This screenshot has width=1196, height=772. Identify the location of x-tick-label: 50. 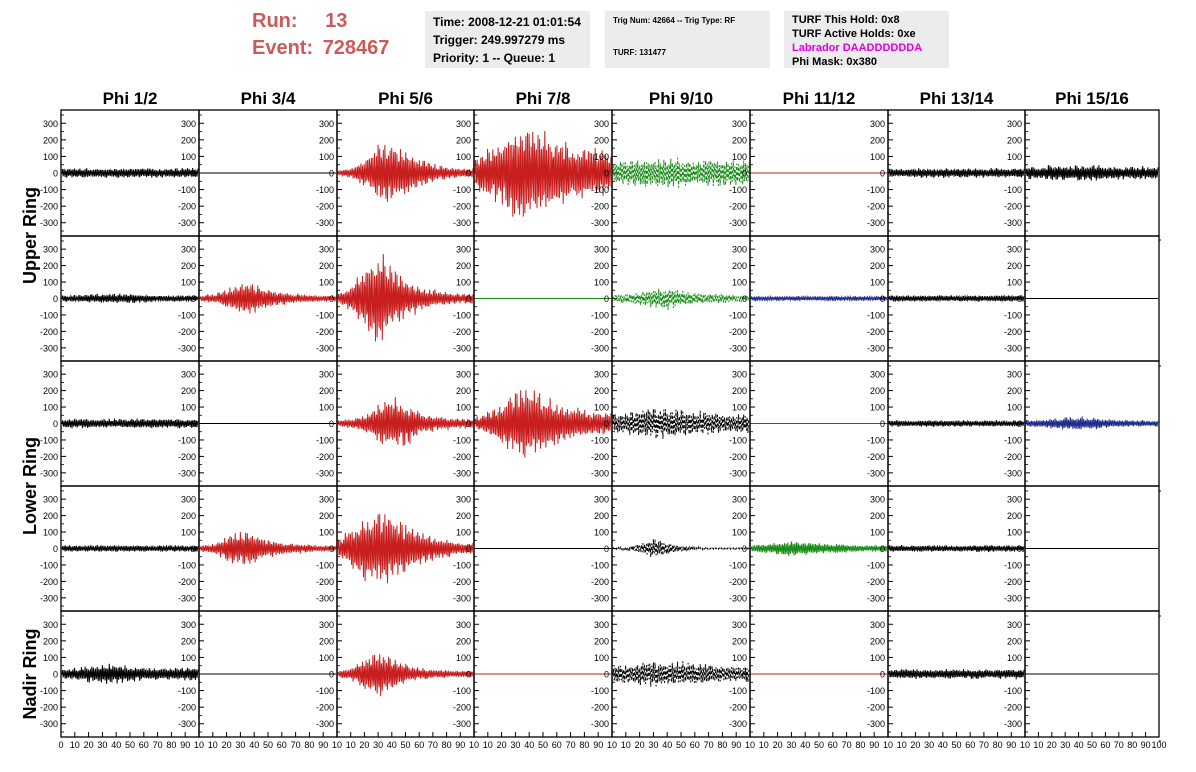
(405, 745).